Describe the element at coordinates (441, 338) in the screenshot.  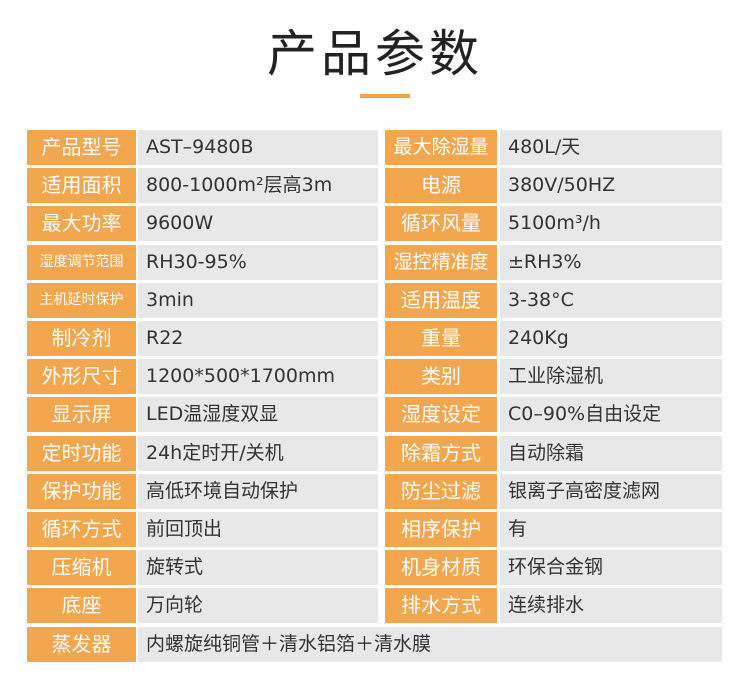
I see `spec-label: 重量` at that location.